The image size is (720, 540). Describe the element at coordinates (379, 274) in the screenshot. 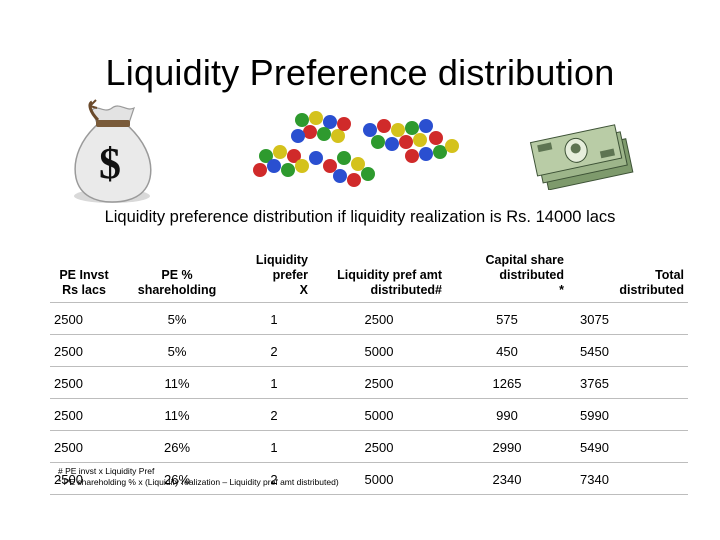

I see `header-liquidity-pref-amt: Liquidity pref amt distributed#` at that location.